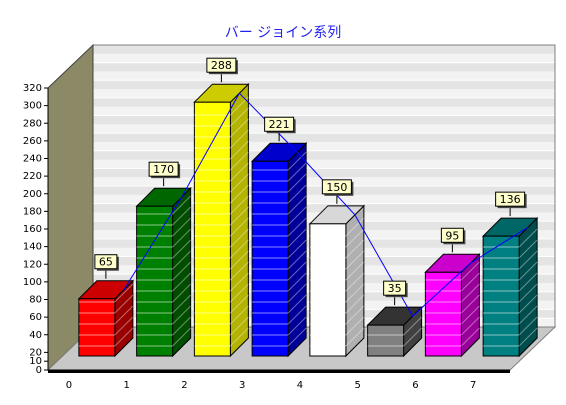 The width and height of the screenshot is (566, 405). I want to click on y-tick-label: 20, so click(35, 352).